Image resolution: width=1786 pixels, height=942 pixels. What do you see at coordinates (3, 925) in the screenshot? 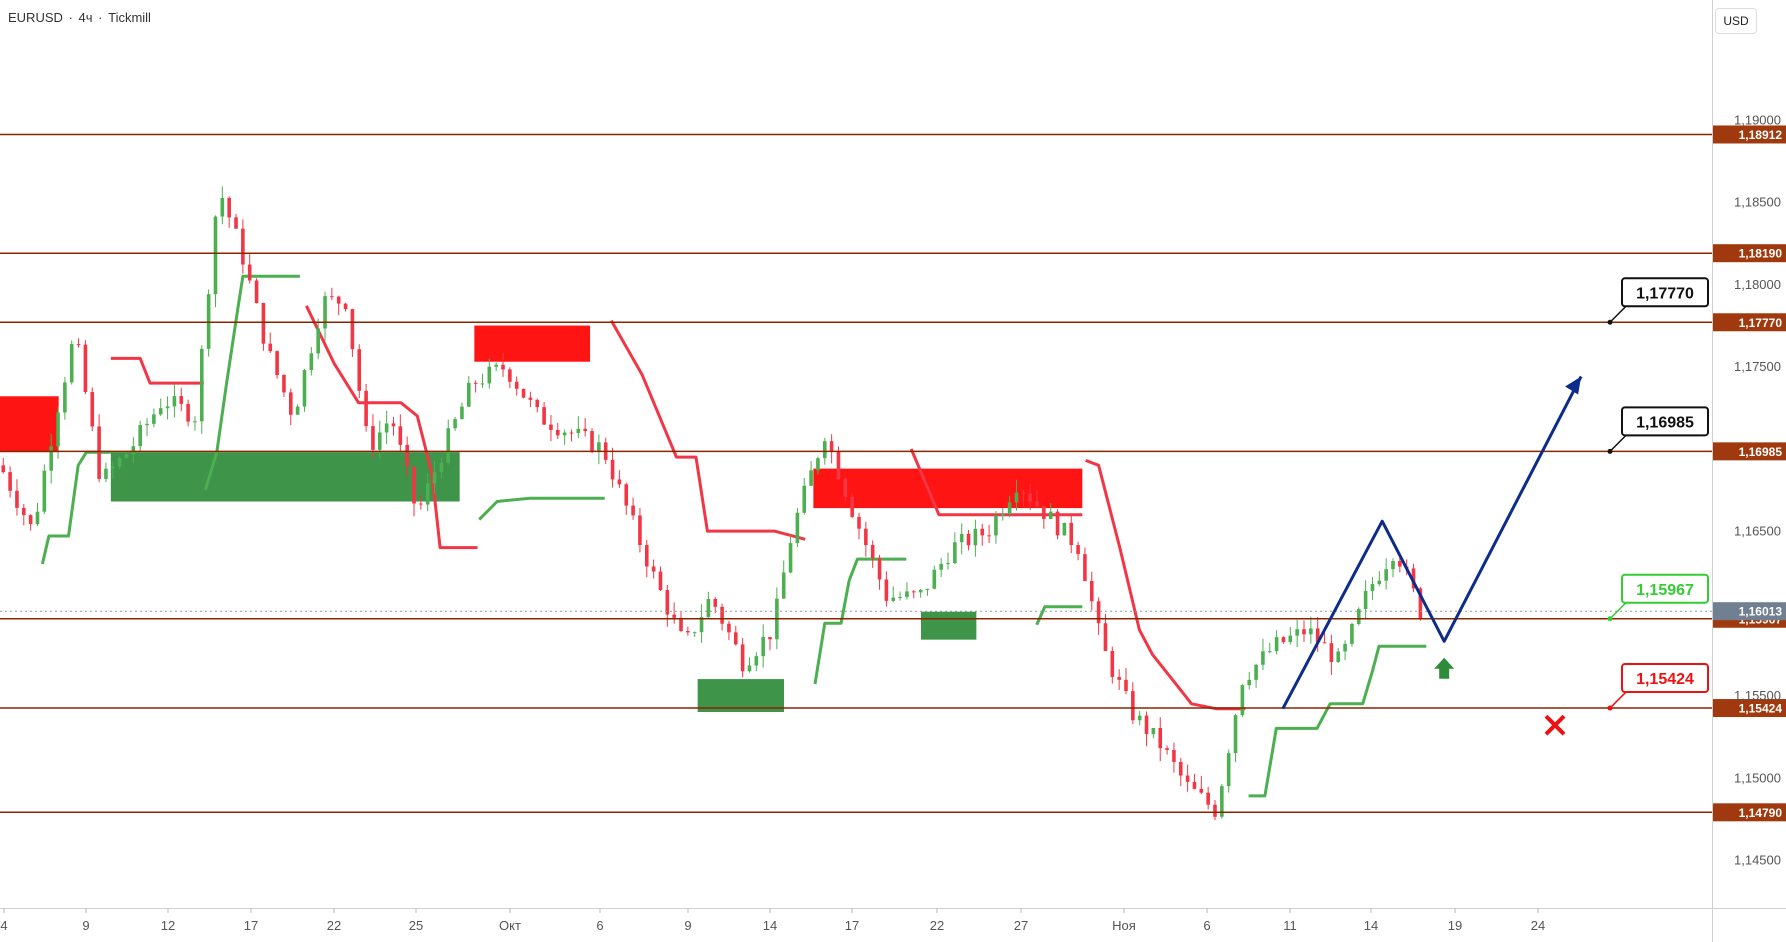
I see `x-tick-label-0: 4` at bounding box center [3, 925].